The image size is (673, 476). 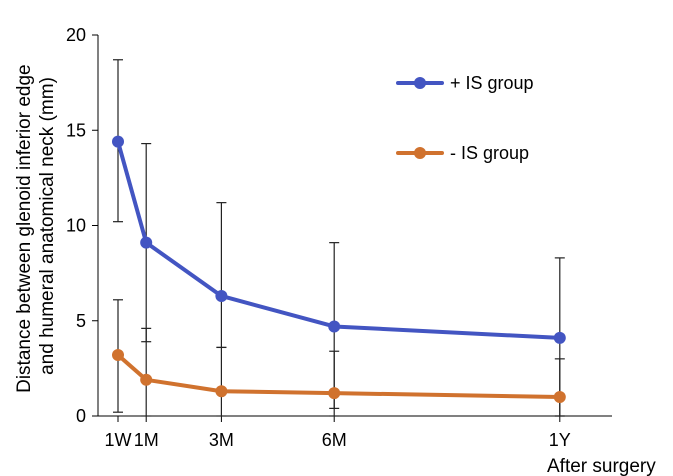 What do you see at coordinates (47, 226) in the screenshot?
I see `y-axis-title-line2: and humeral anatomical neck (mm)` at bounding box center [47, 226].